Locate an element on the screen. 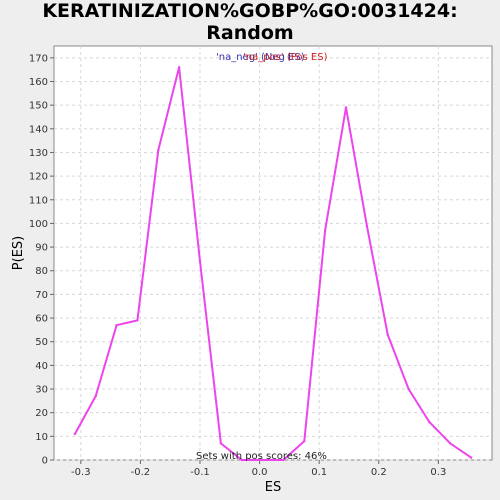  x-tick-label: -0.1 is located at coordinates (200, 472).